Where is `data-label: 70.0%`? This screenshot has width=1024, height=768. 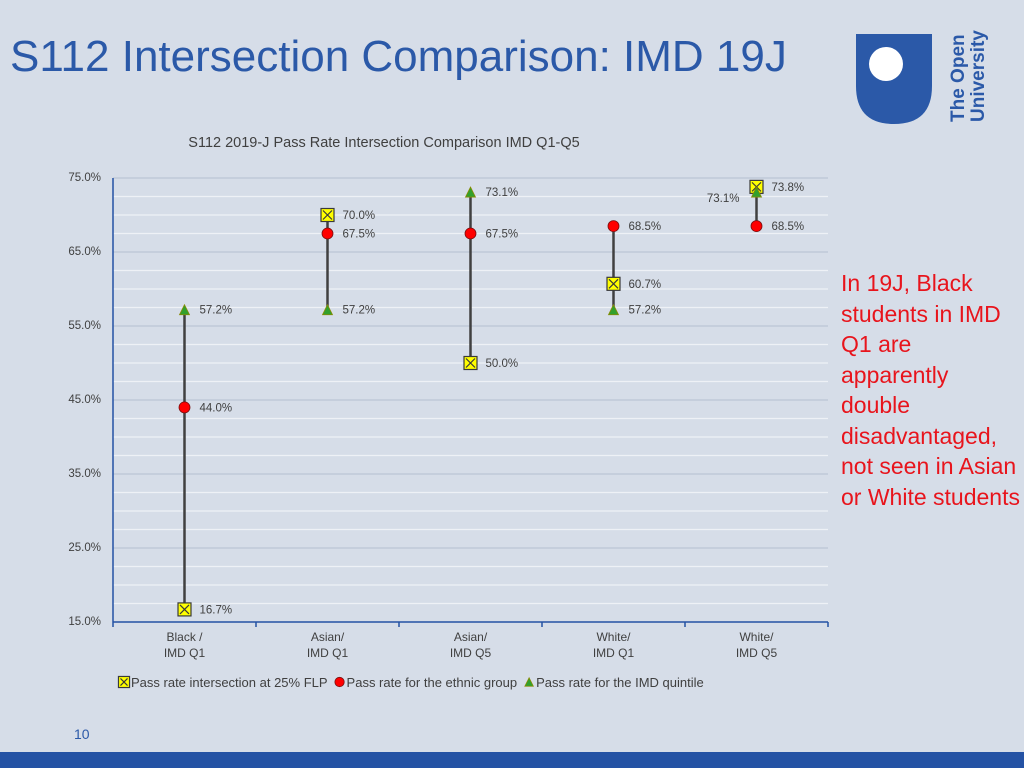 data-label: 70.0% is located at coordinates (359, 216).